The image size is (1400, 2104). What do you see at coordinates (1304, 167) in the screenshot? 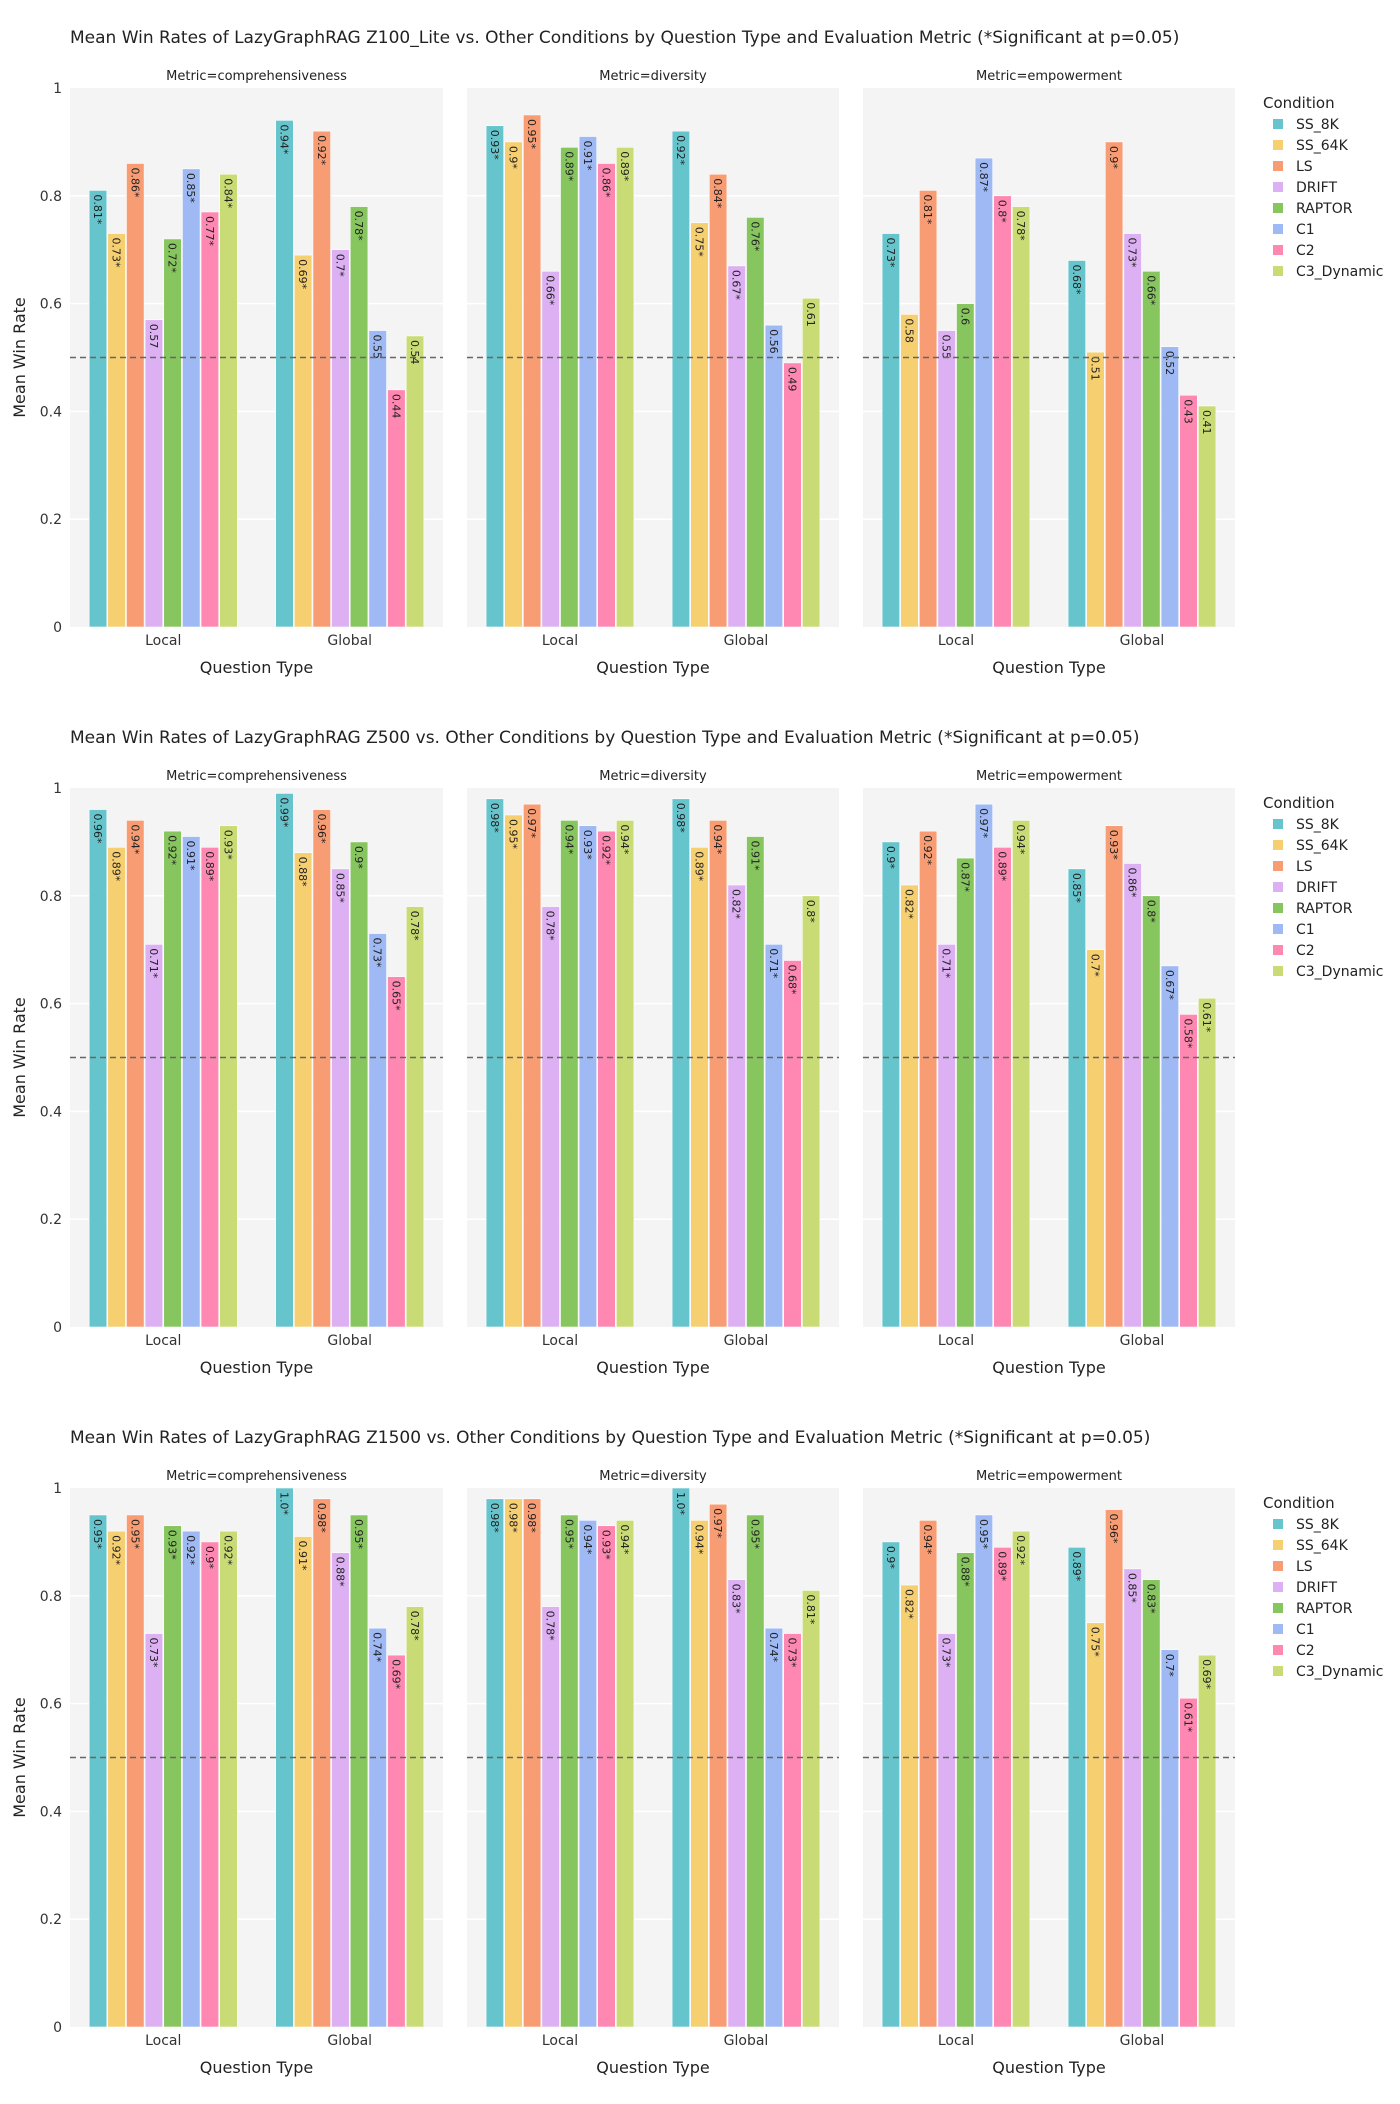
I see `legend-label: LS` at bounding box center [1304, 167].